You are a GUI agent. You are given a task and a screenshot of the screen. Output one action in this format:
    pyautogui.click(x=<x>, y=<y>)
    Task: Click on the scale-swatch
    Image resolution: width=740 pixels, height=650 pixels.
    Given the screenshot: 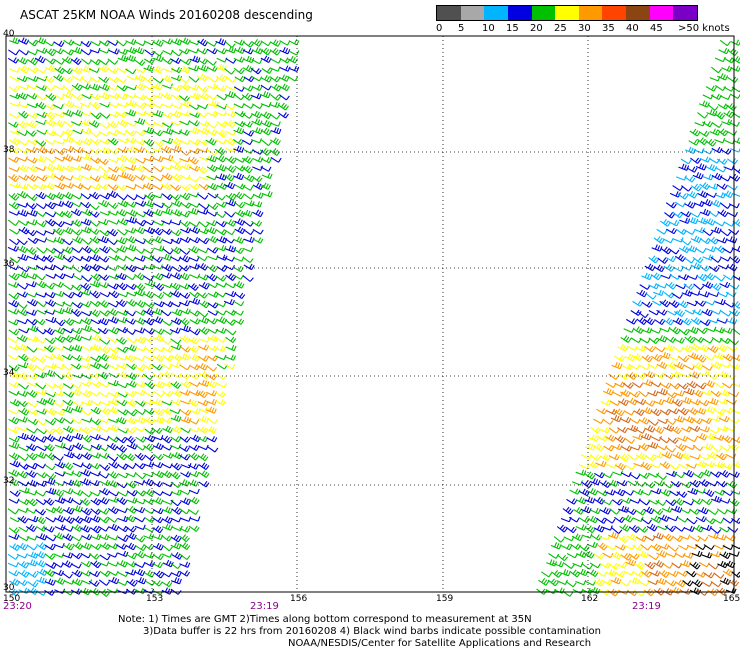 What is the action you would take?
    pyautogui.click(x=614, y=13)
    